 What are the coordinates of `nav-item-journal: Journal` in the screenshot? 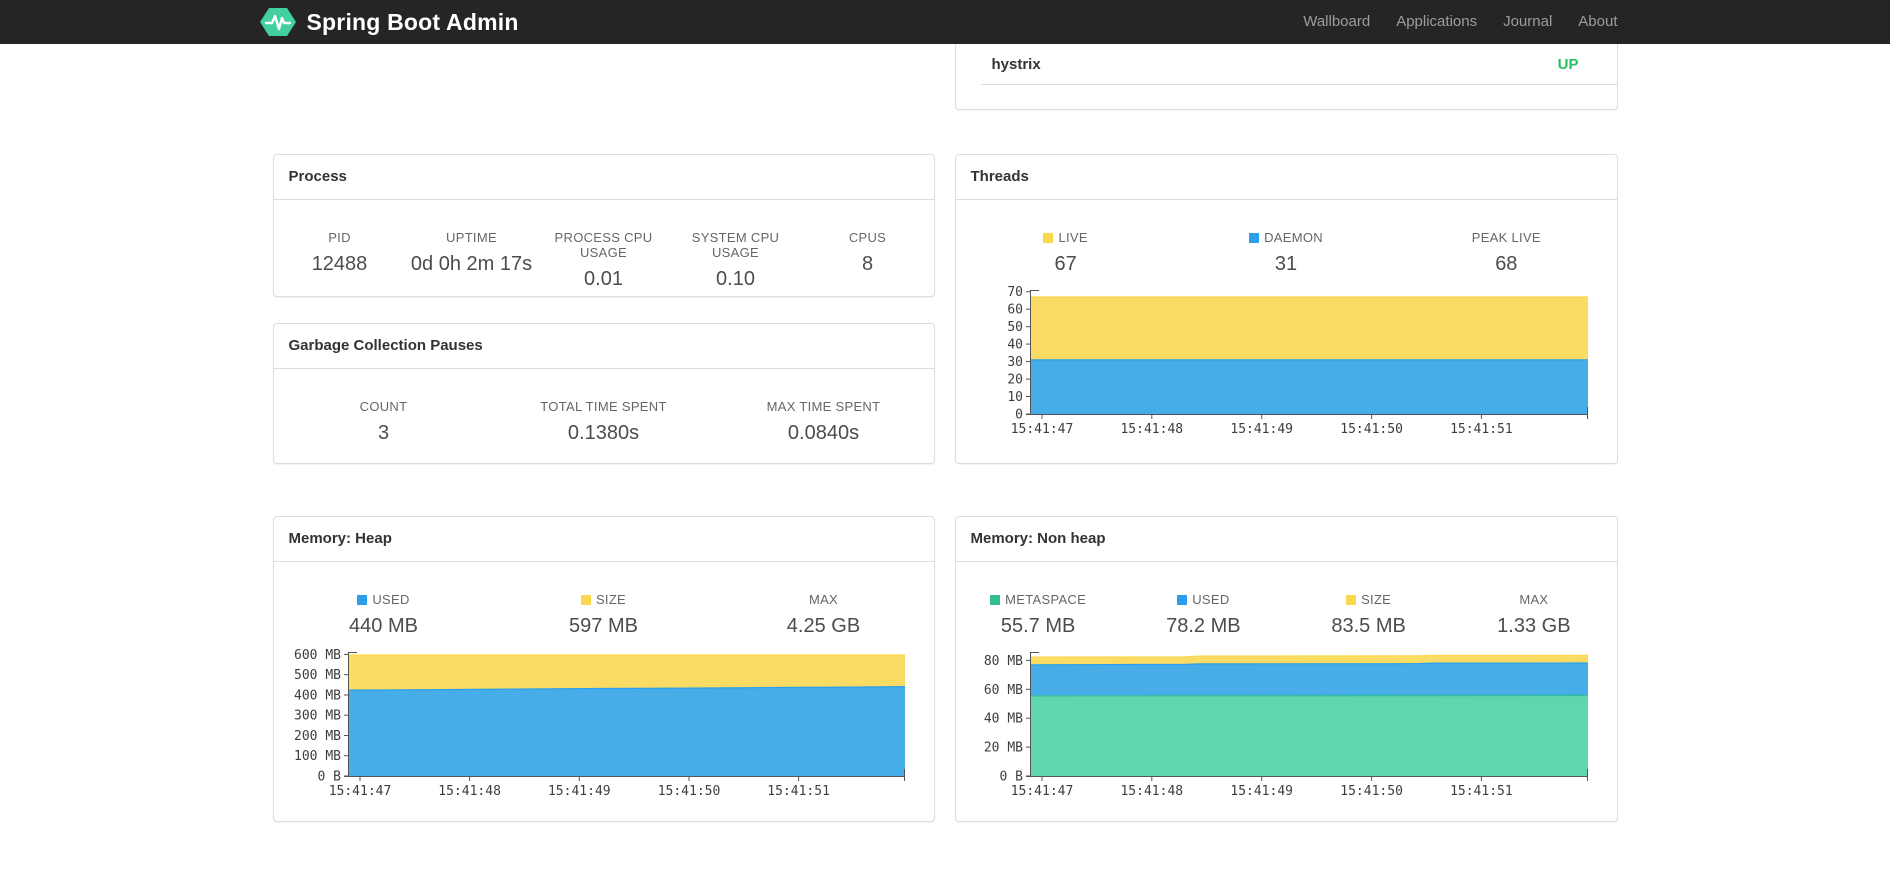 It's located at (1528, 21).